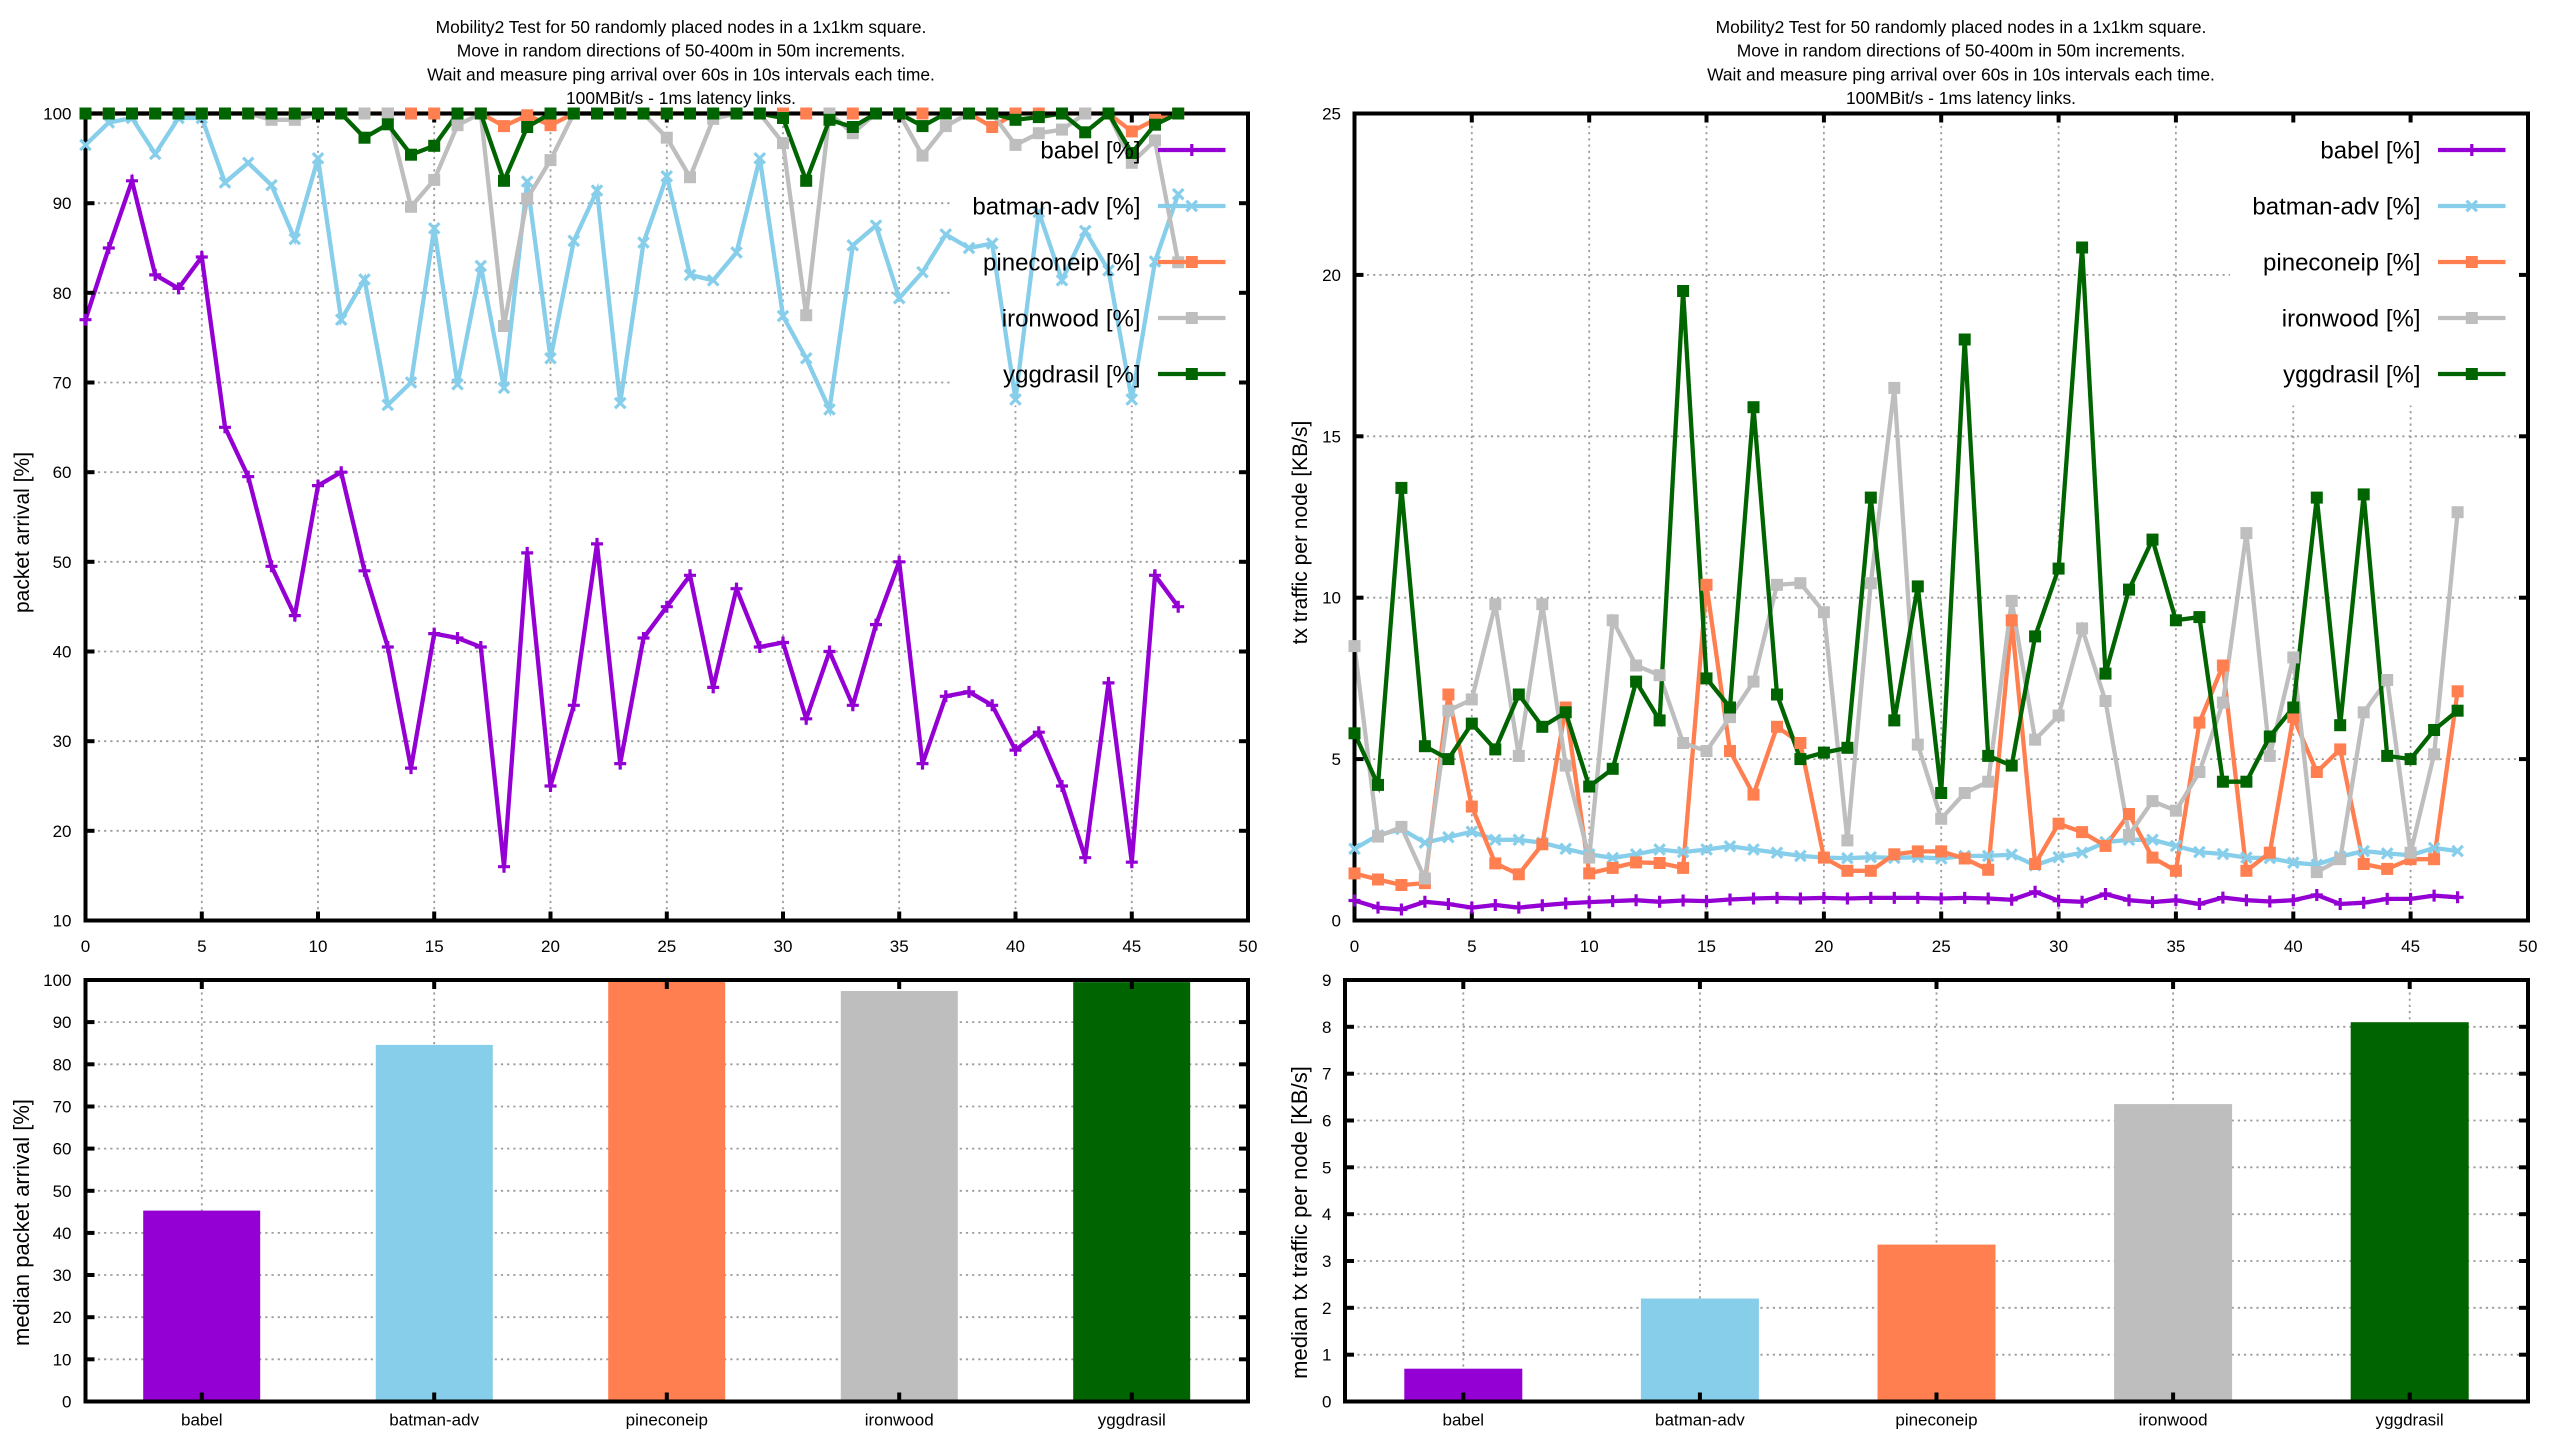 This screenshot has height=1440, width=2560. I want to click on svg-text: 7, so click(1326, 1074).